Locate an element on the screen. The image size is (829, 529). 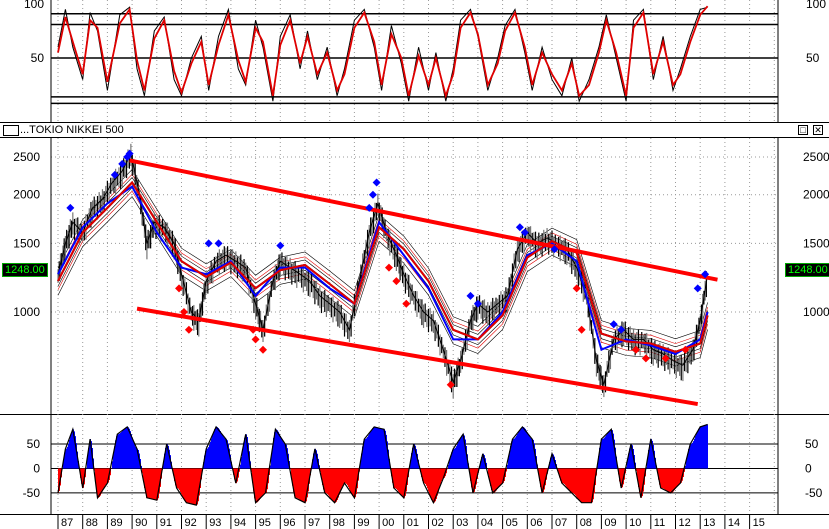
x-axis-label-01: 01 is located at coordinates (413, 523).